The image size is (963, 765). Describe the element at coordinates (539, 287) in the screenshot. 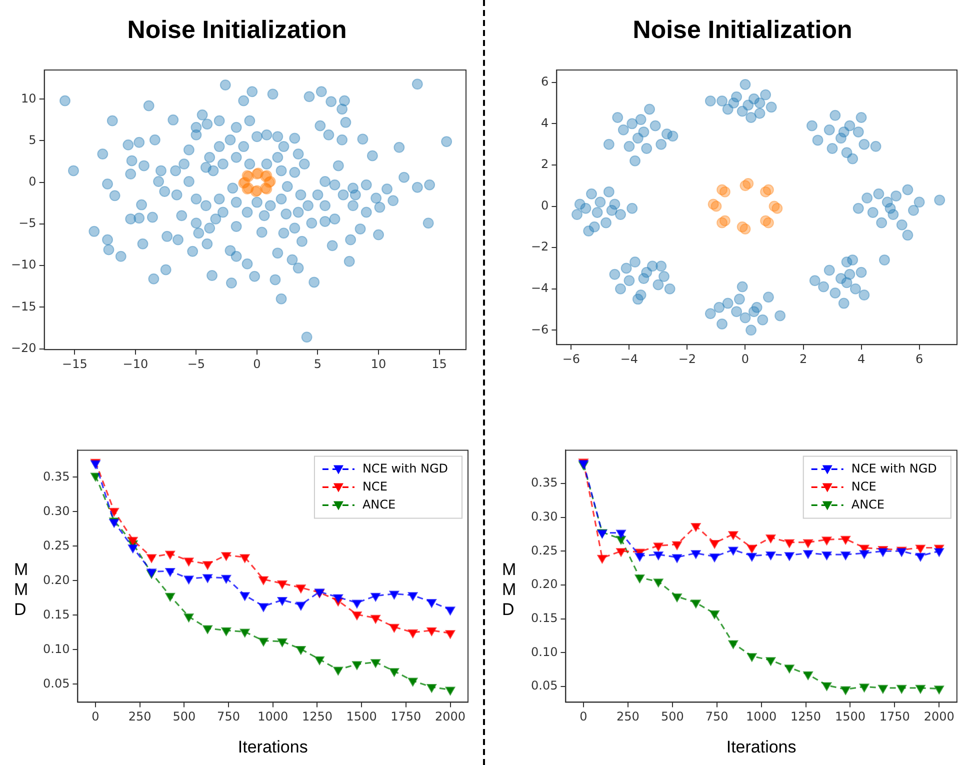

I see `y-tick-label: −4` at that location.